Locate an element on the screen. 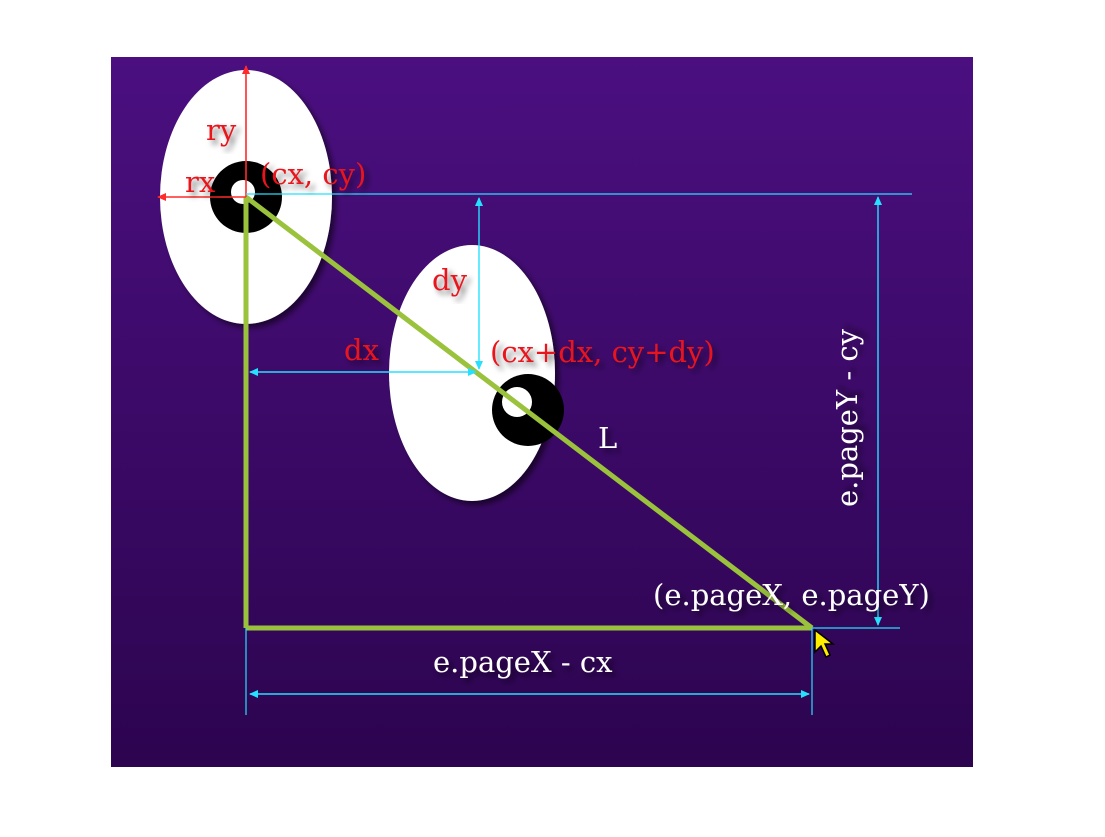  right-eye-white is located at coordinates (472, 373).